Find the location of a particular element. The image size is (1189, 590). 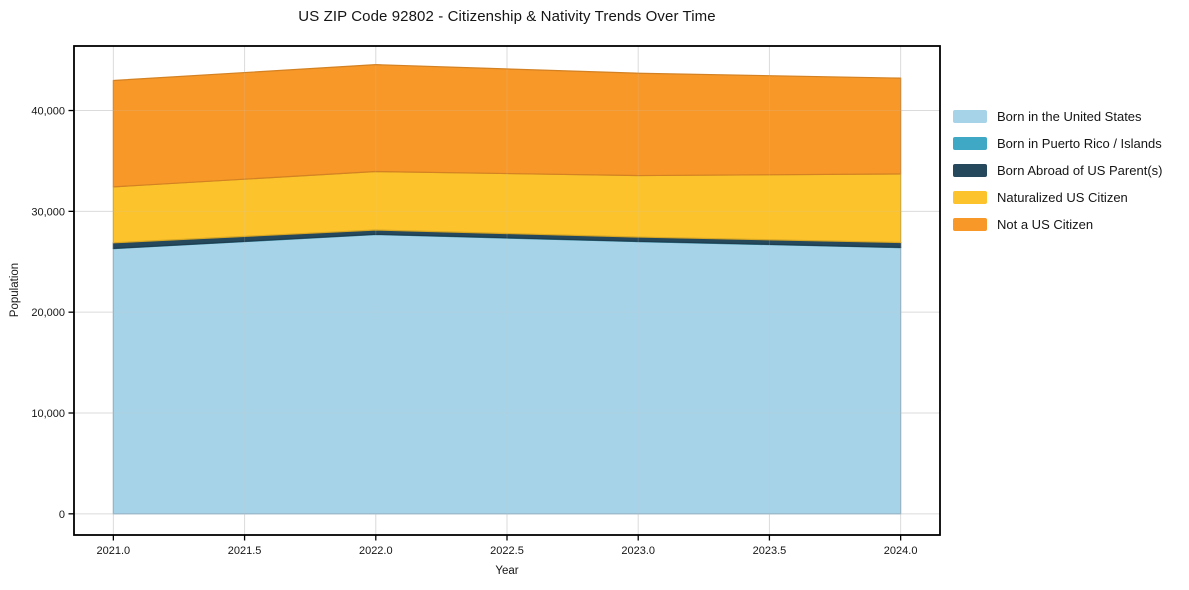

x-tick-label: 2024.0 is located at coordinates (901, 551).